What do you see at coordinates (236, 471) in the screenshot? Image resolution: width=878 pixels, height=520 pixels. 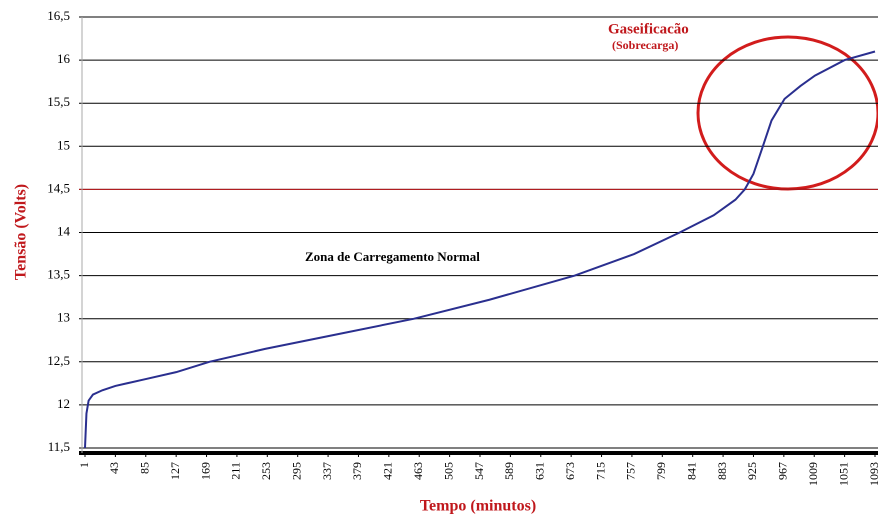 I see `x-tick-label: 211` at bounding box center [236, 471].